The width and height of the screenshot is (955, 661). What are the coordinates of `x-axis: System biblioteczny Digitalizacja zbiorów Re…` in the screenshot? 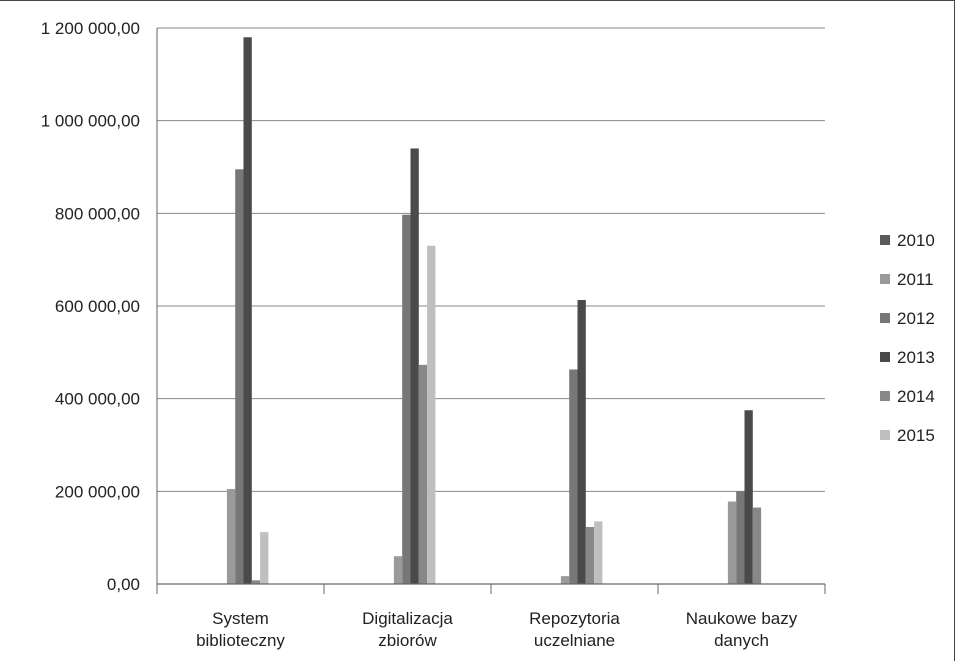 It's located at (491, 616).